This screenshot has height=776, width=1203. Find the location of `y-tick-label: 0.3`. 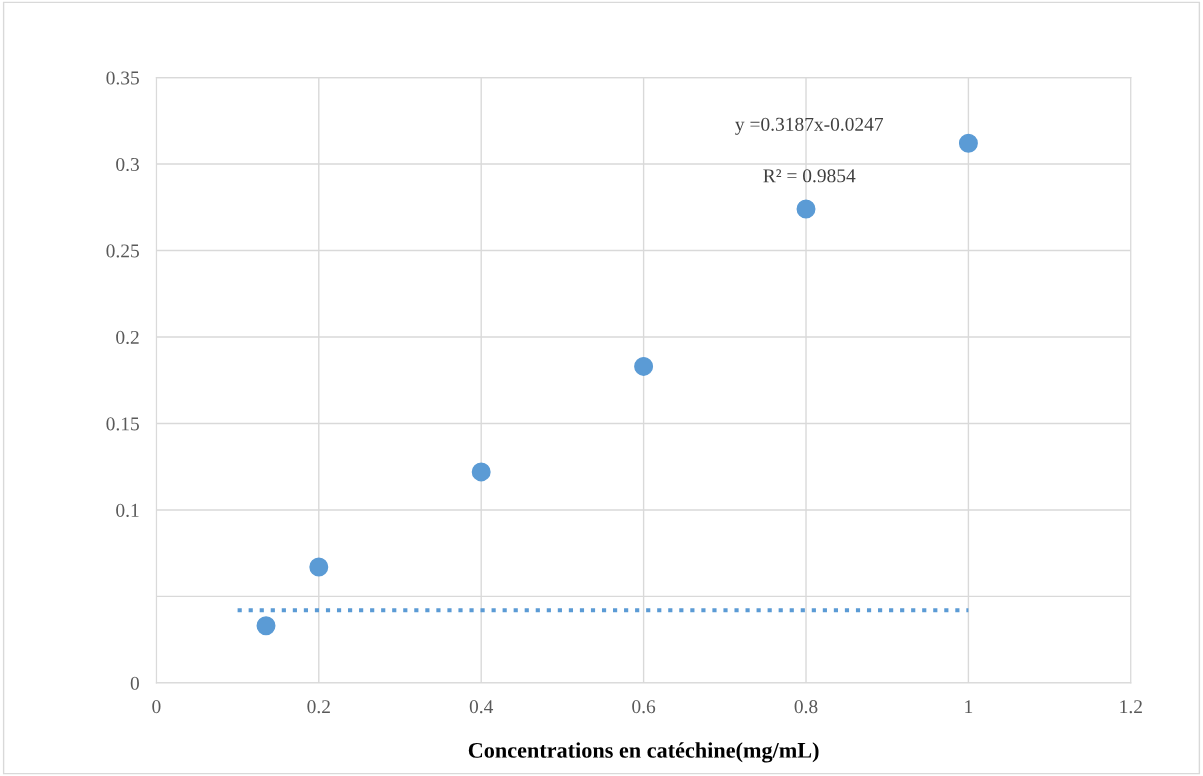

y-tick-label: 0.3 is located at coordinates (127, 164).